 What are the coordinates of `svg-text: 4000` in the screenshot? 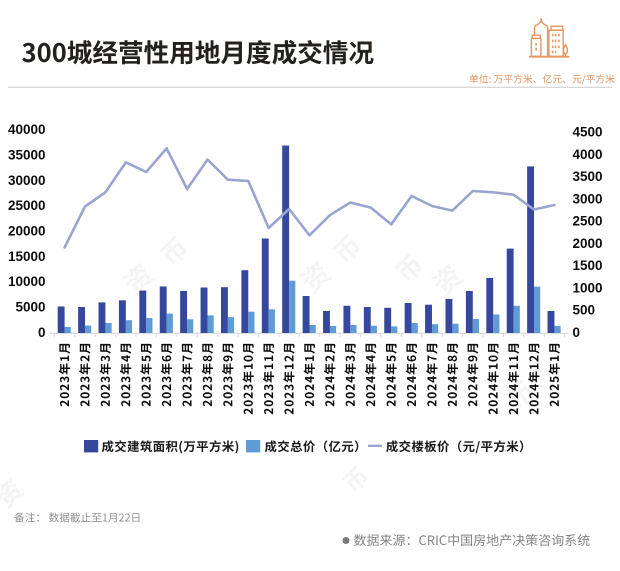 It's located at (588, 154).